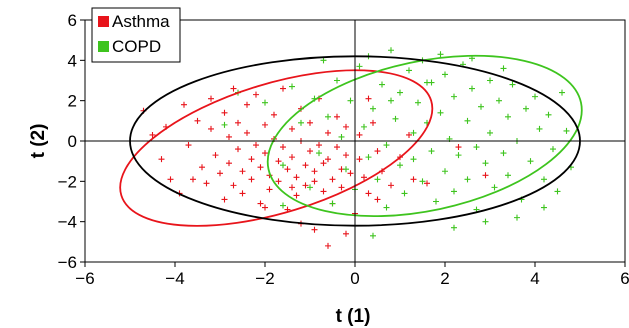 The width and height of the screenshot is (629, 328). I want to click on x-tick-label: 2, so click(444, 278).